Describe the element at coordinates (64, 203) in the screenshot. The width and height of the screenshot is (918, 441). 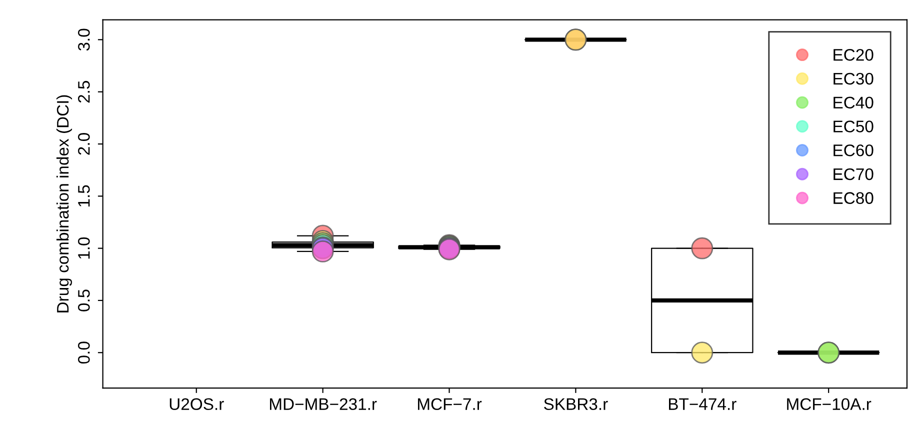
I see `y-axis-title: Drug combination index (DCI)` at that location.